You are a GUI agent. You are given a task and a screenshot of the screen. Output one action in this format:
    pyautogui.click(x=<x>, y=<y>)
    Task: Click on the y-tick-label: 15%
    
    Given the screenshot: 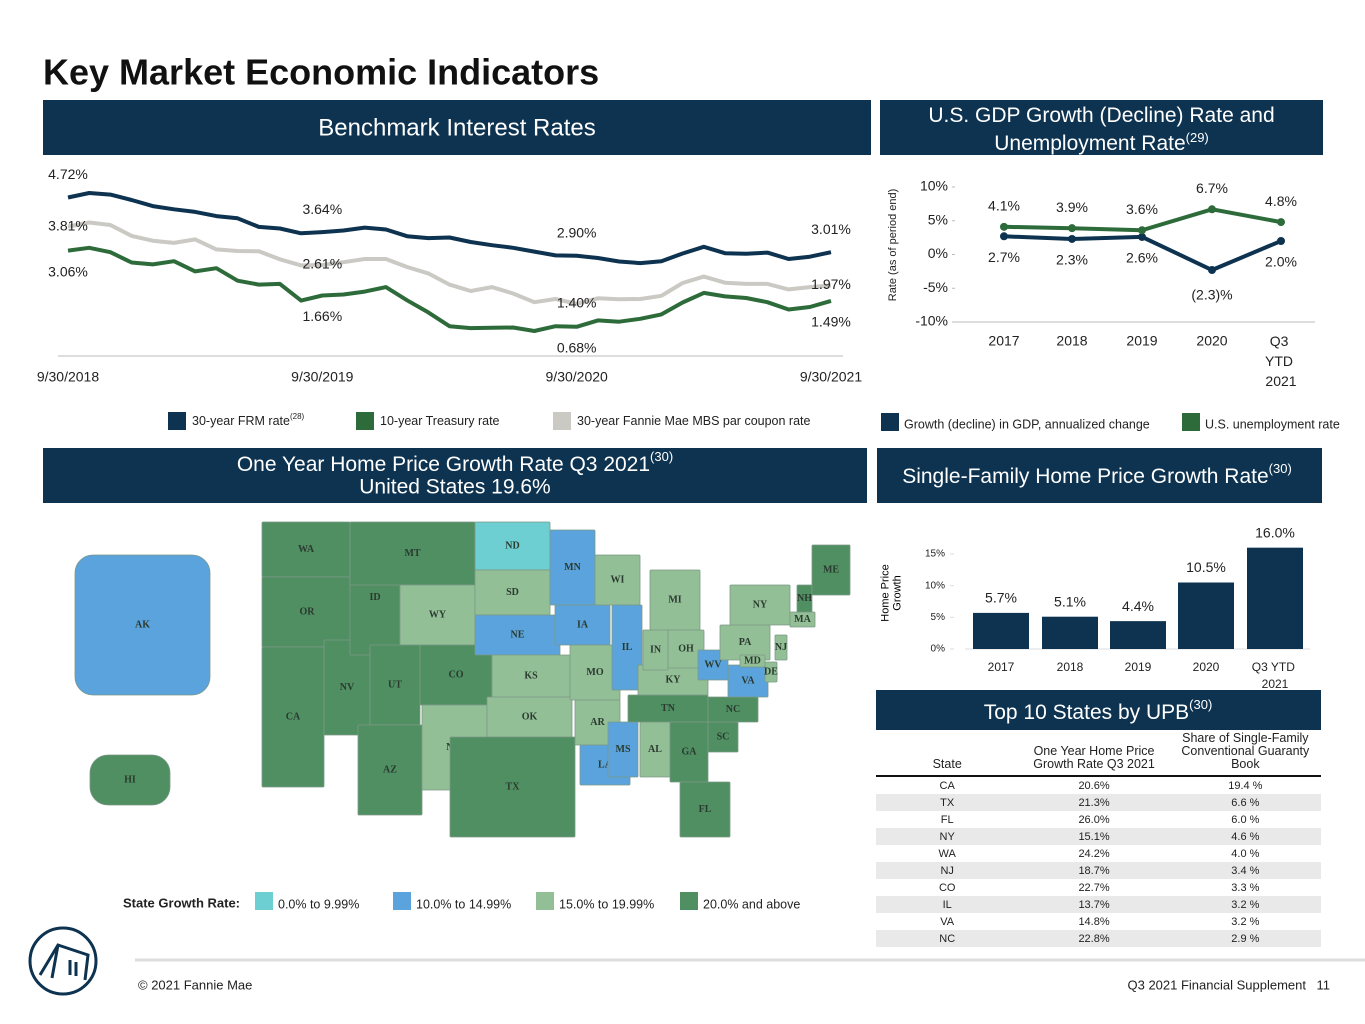 What is the action you would take?
    pyautogui.click(x=935, y=554)
    